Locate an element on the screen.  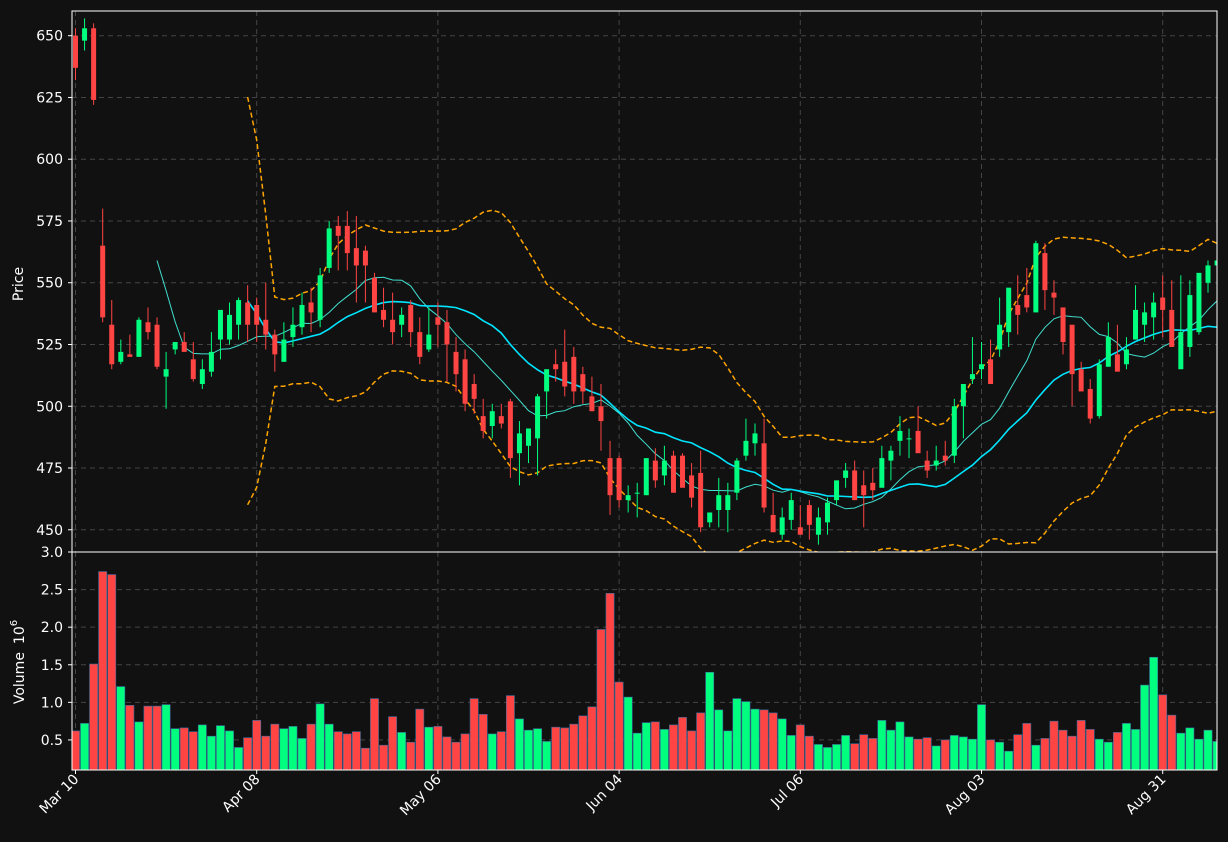
price-tick-label: 600 is located at coordinates (49, 160).